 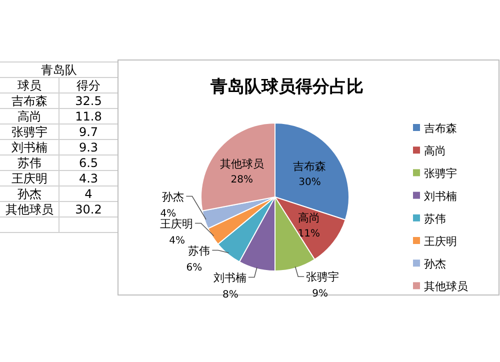 I want to click on text: 球员, so click(x=30, y=85).